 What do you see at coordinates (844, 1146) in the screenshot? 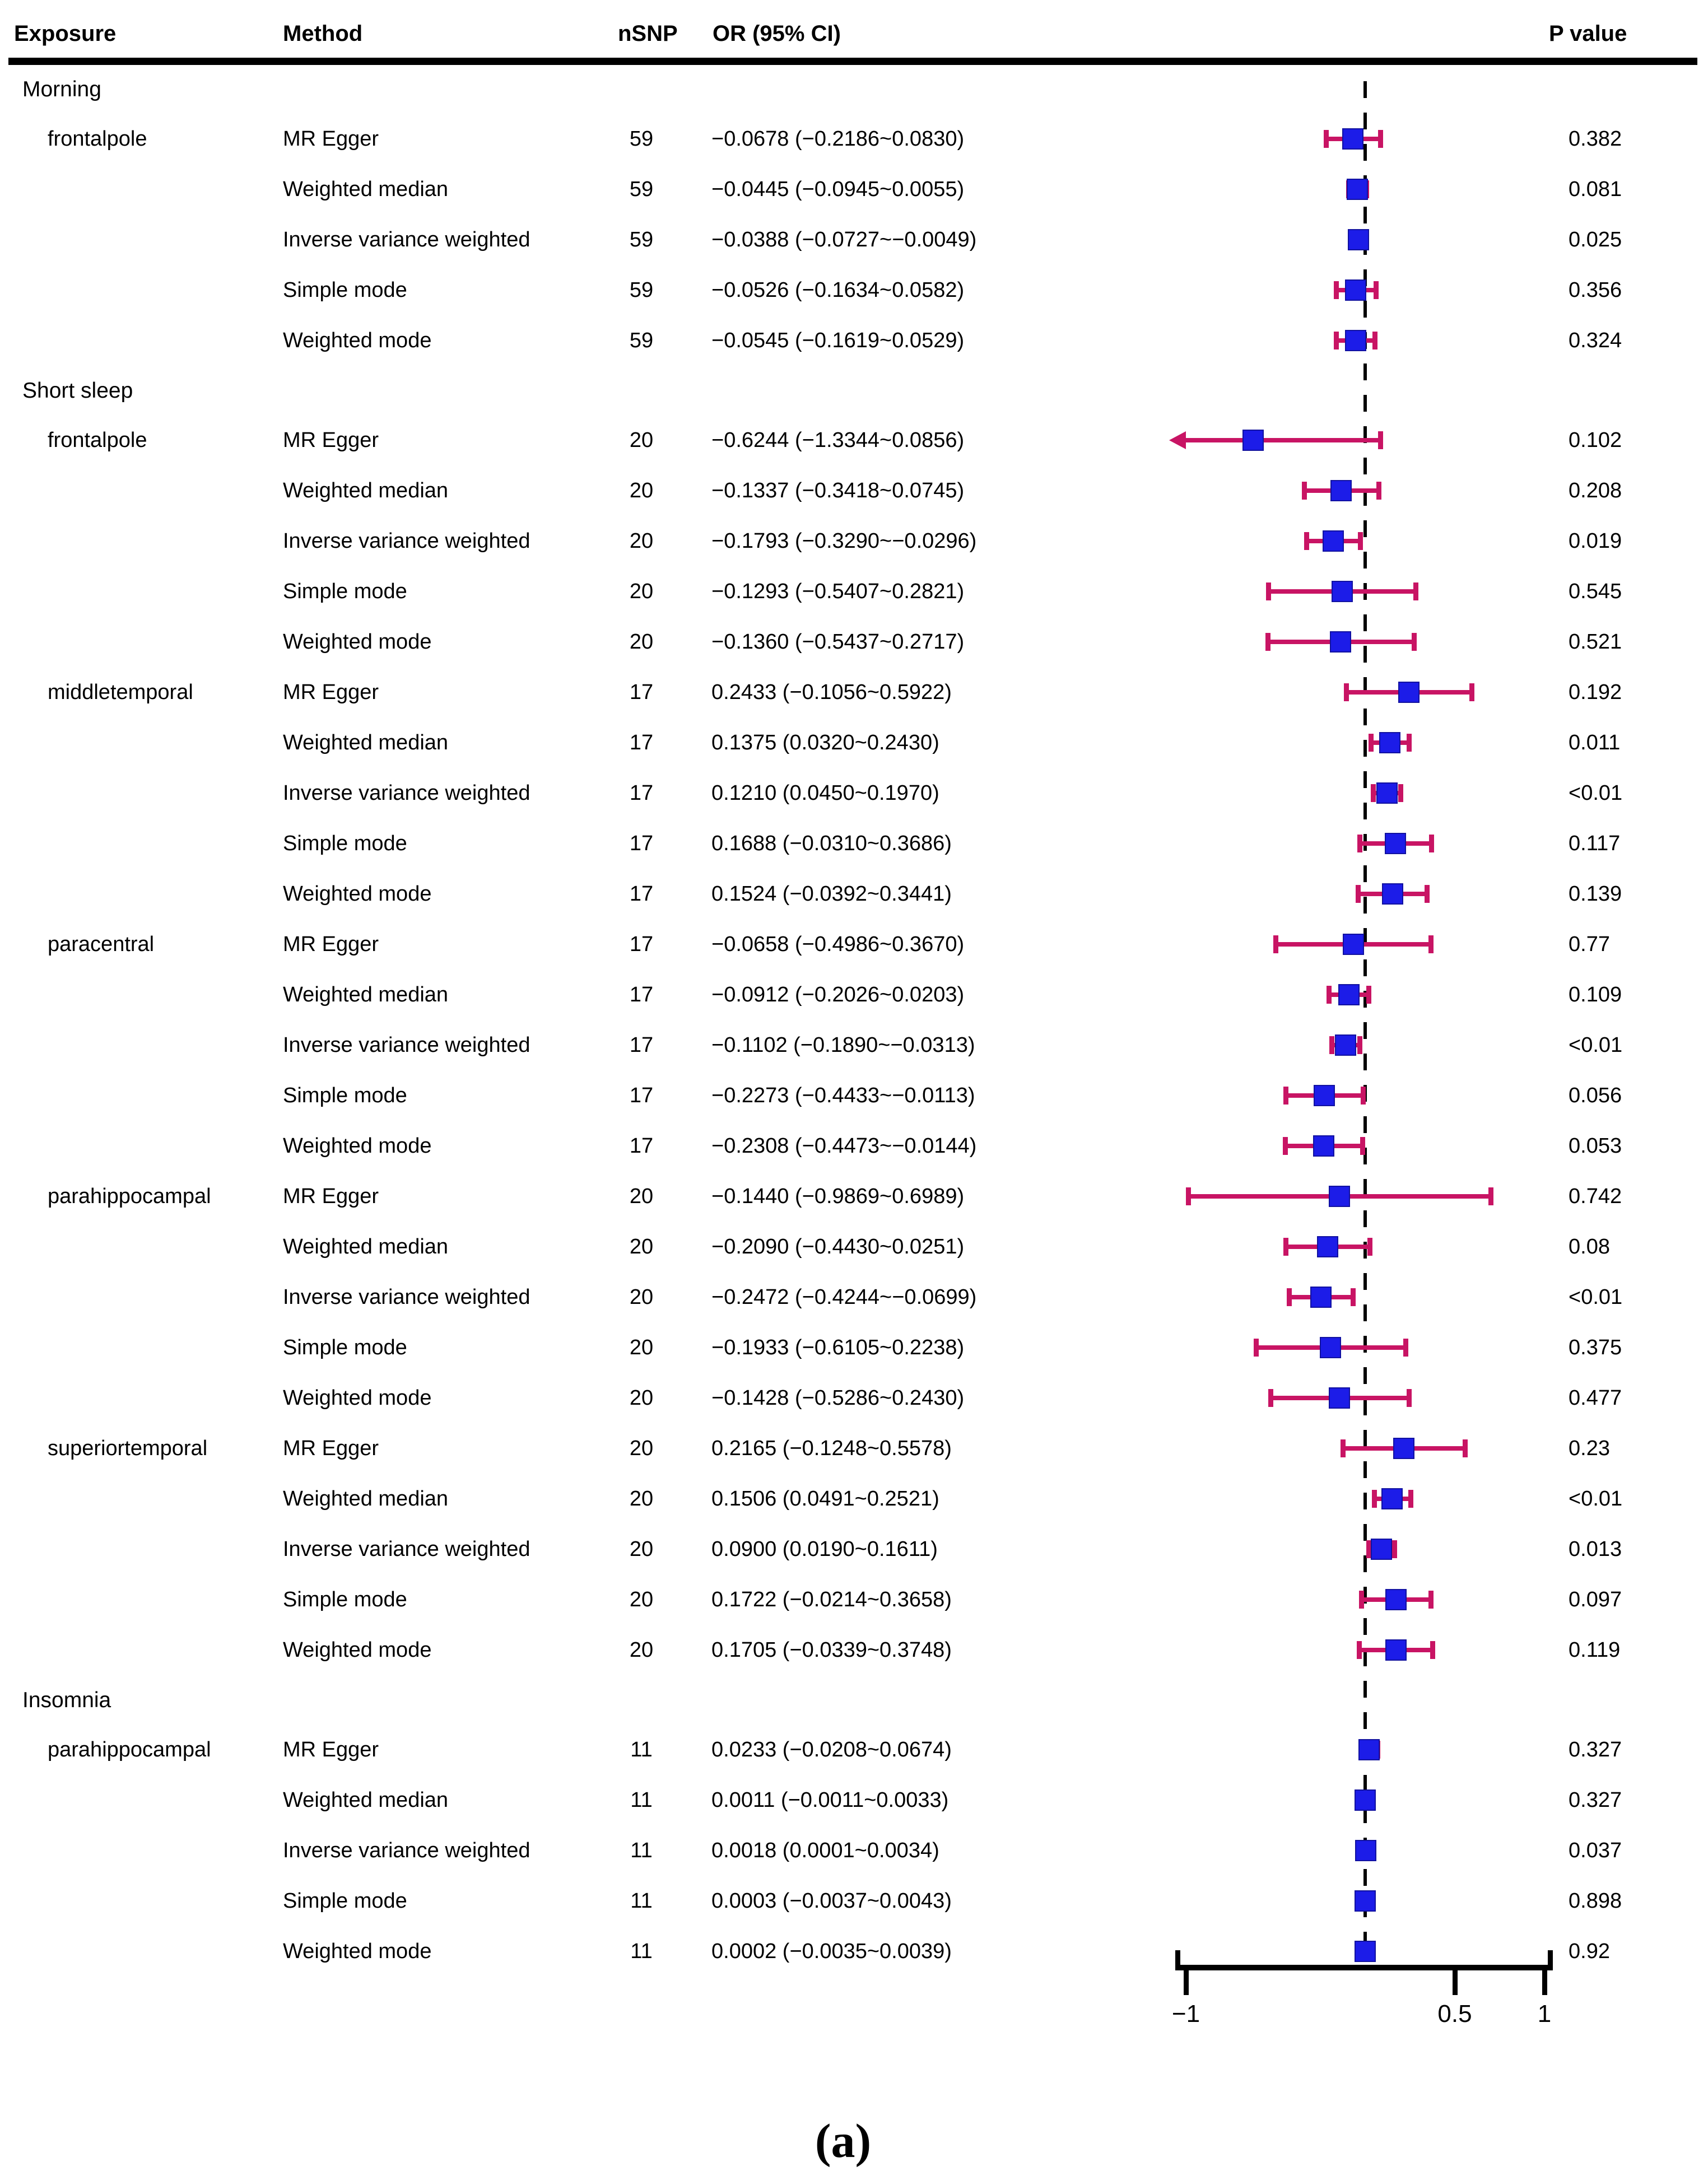
I see `or-ci-cell: −0.2308 (−0.4473~−0.0144)` at bounding box center [844, 1146].